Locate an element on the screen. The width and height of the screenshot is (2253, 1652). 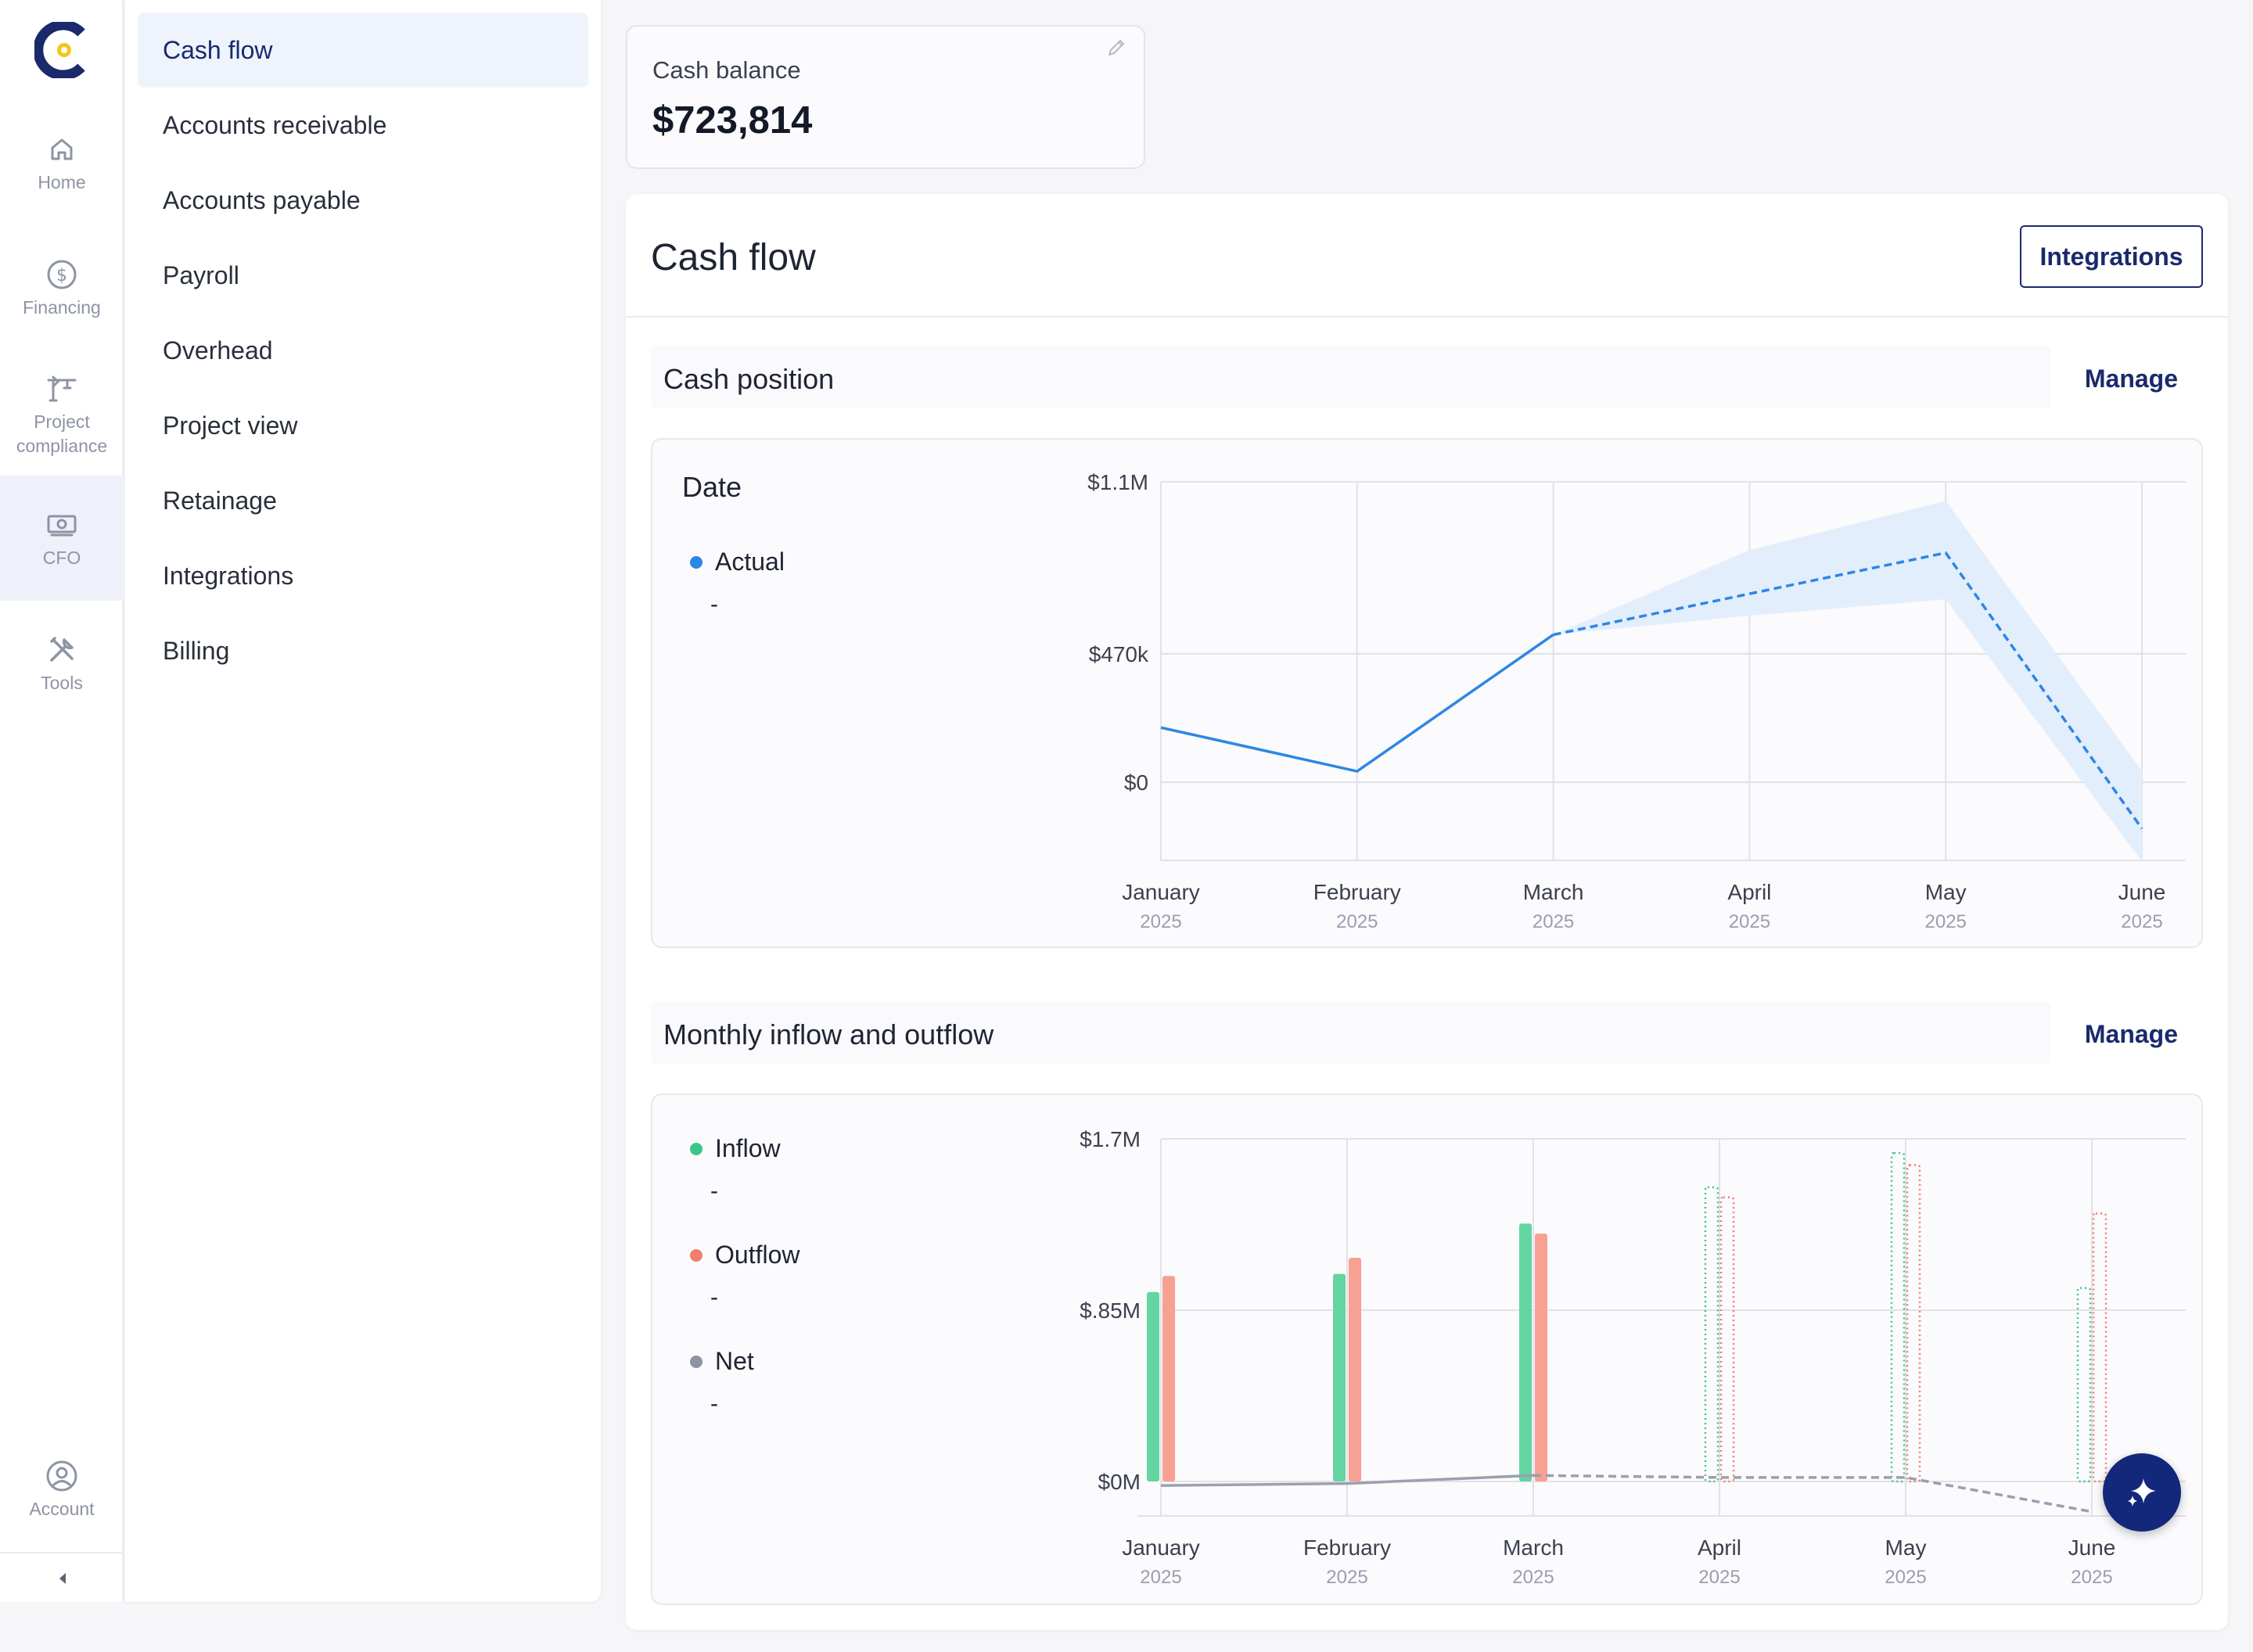
cash-icon is located at coordinates (62, 525).